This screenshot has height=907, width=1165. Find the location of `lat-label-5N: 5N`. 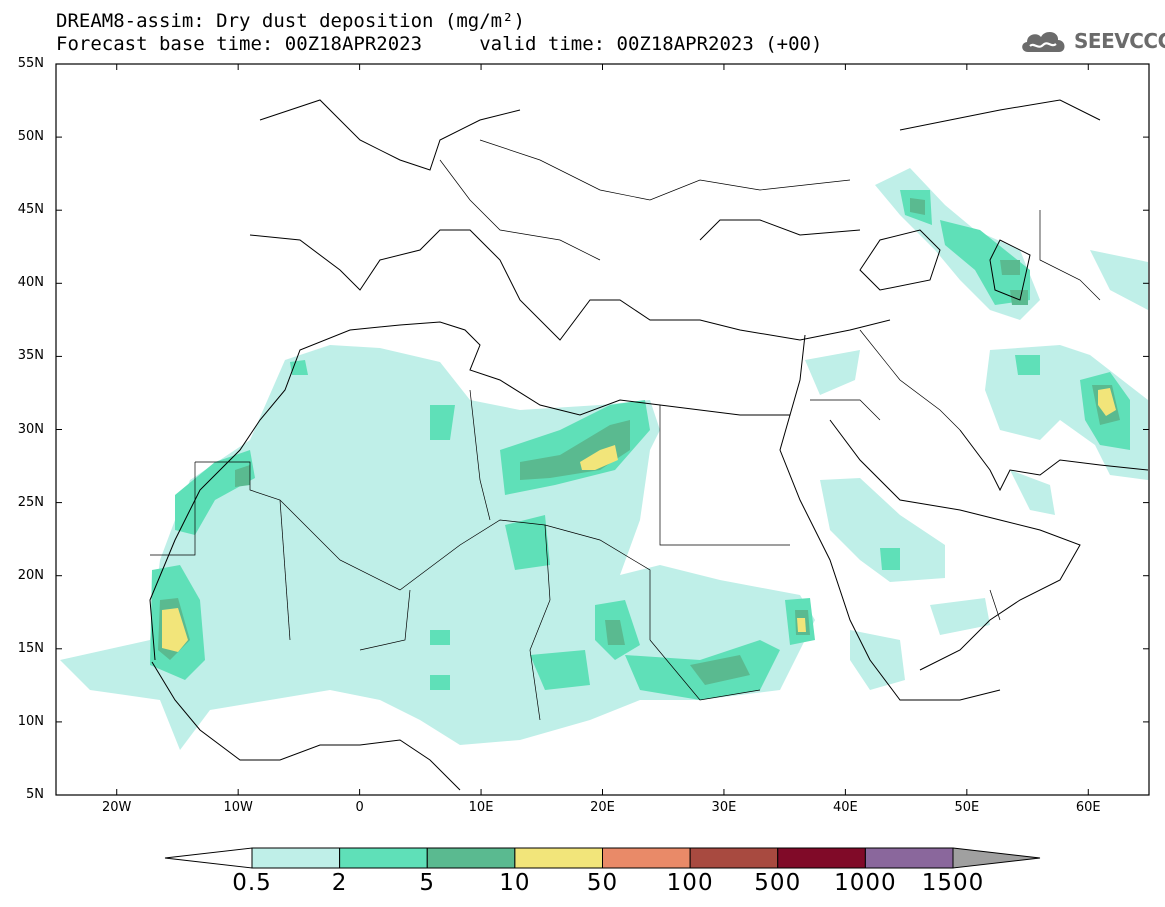

lat-label-5N: 5N is located at coordinates (35, 794).